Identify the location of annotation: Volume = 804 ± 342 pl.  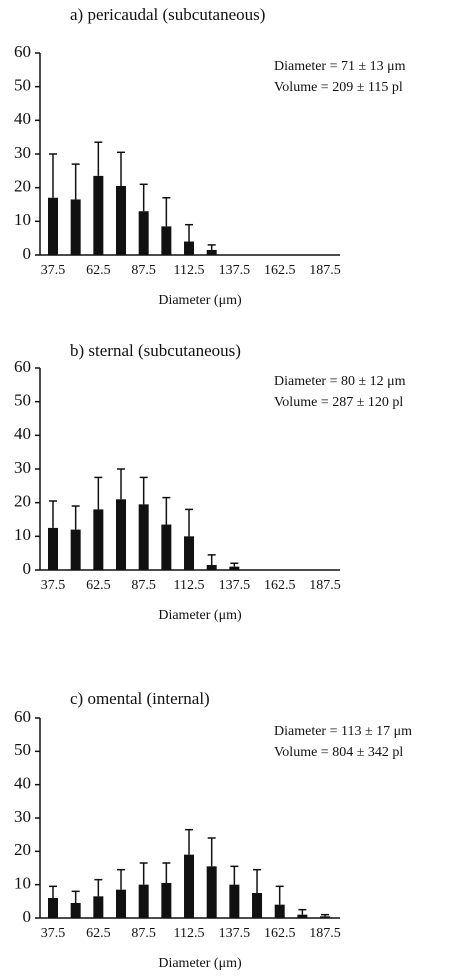
(338, 752).